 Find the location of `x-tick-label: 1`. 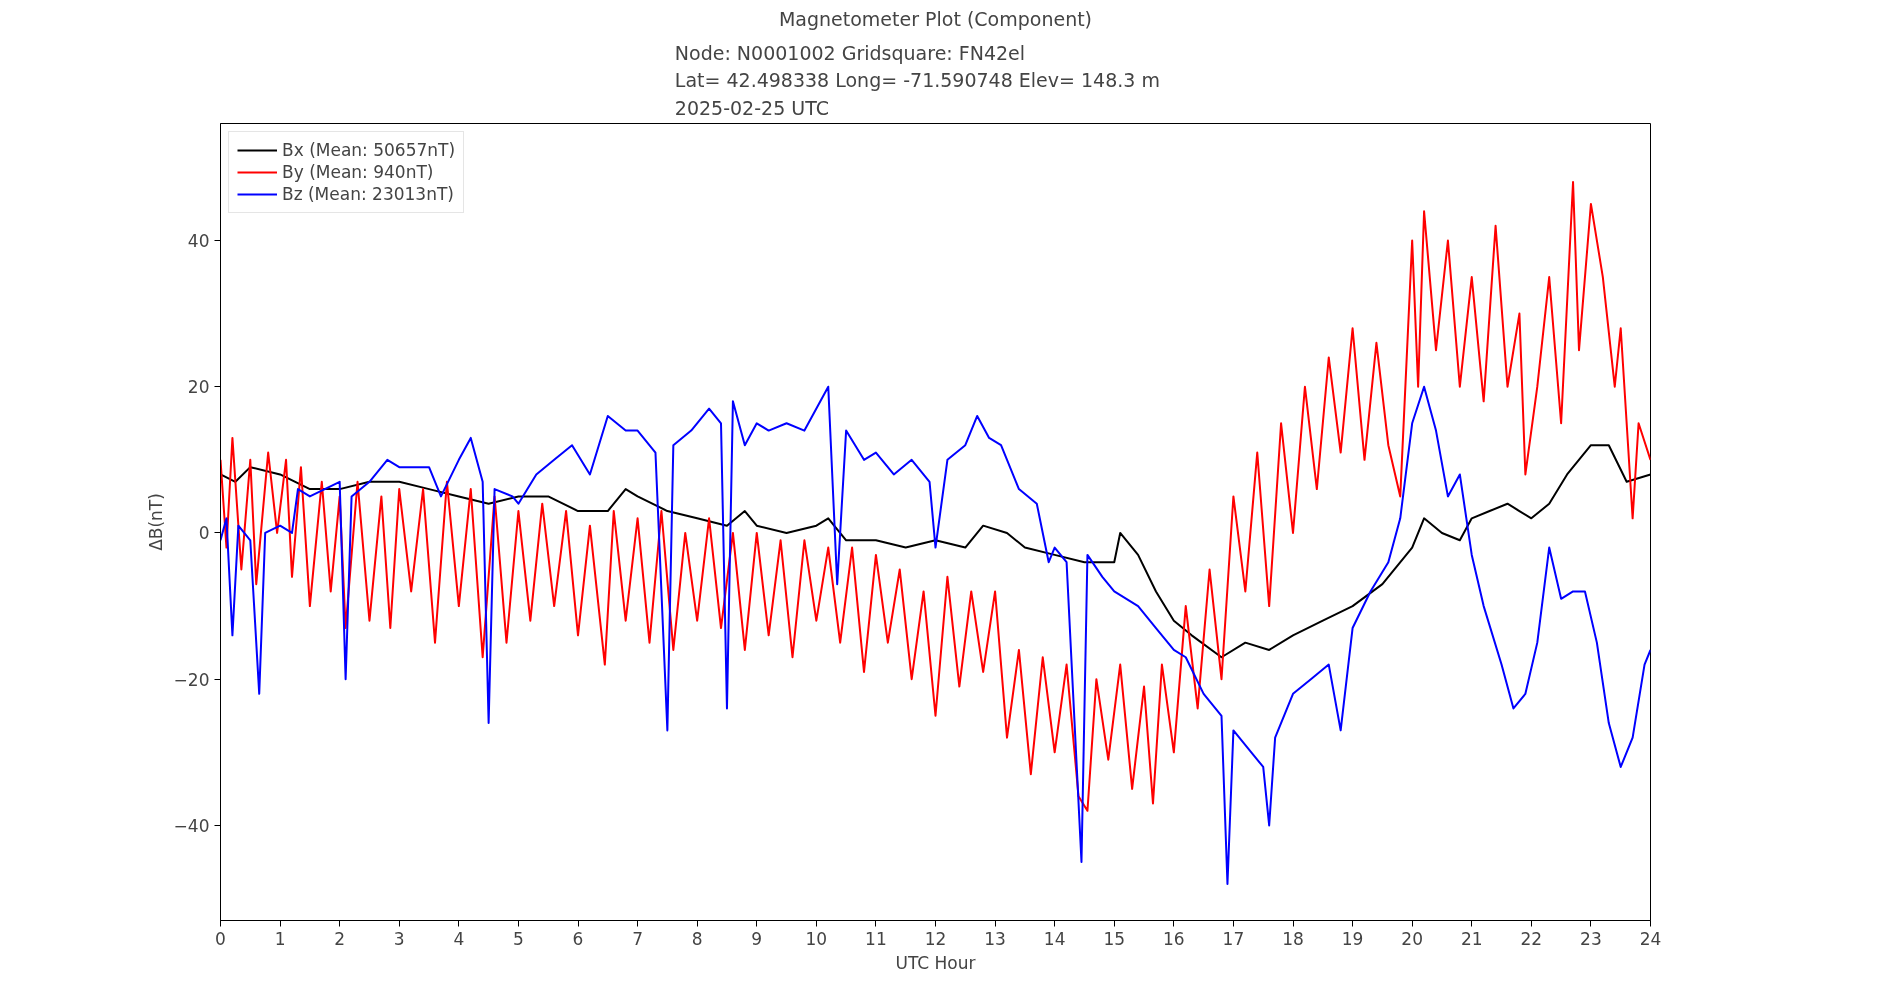

x-tick-label: 1 is located at coordinates (280, 938).